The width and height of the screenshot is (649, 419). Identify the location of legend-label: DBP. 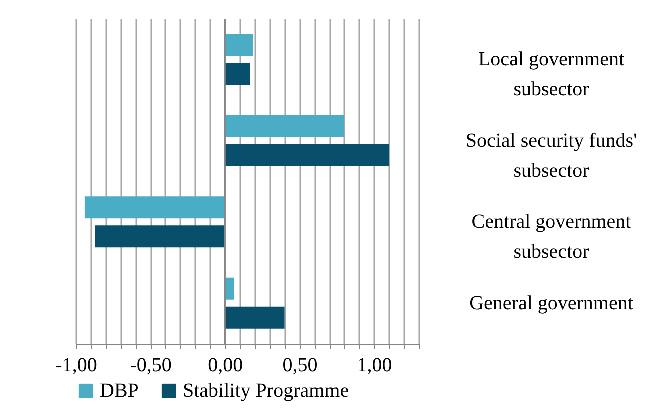
(119, 391).